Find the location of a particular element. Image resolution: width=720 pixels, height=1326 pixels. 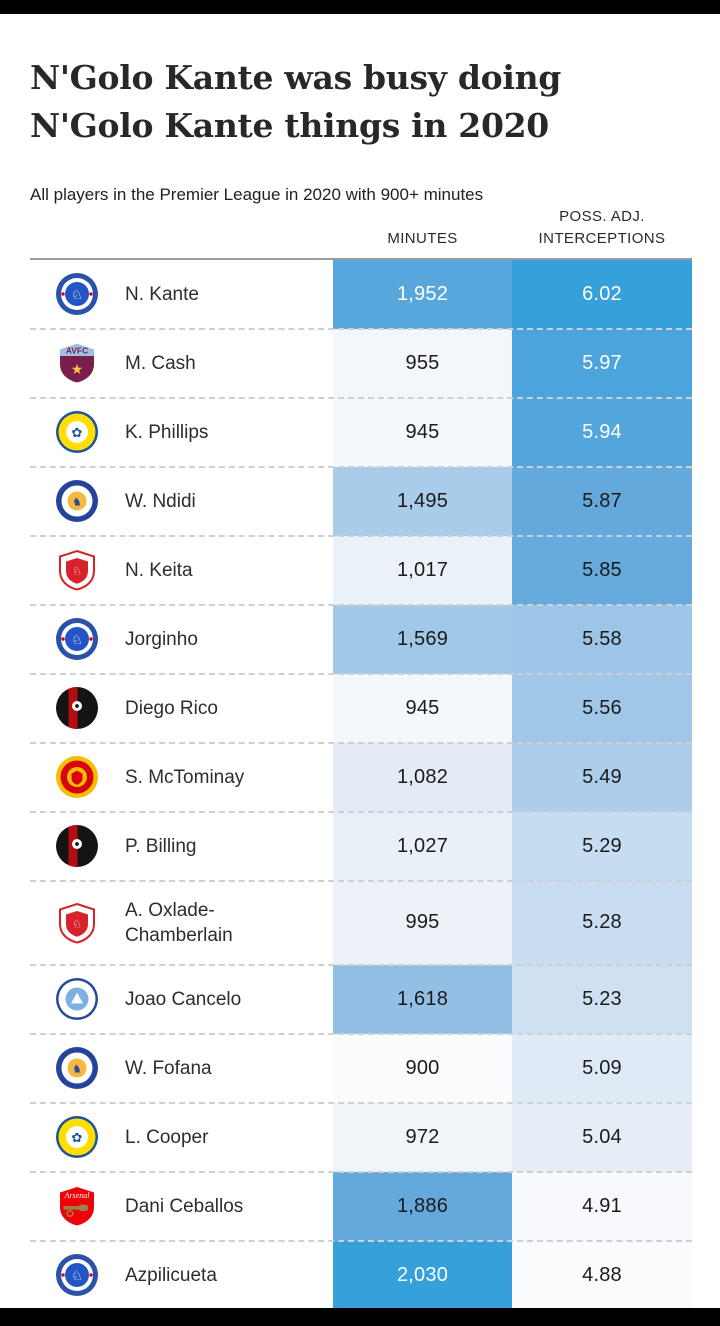

column-header-minutes: MINUTES is located at coordinates (422, 239).